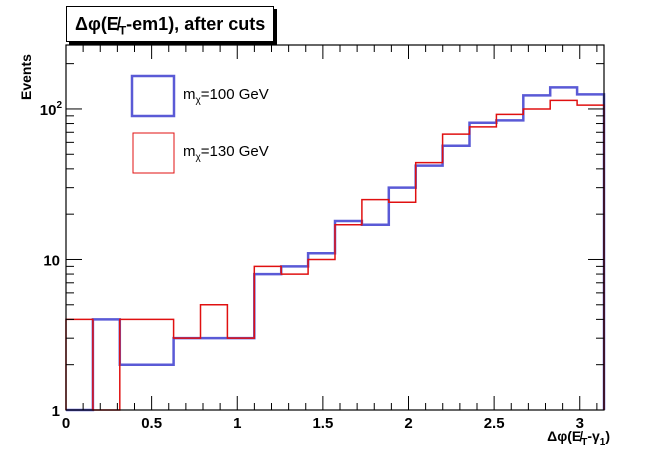 The width and height of the screenshot is (672, 456). Describe the element at coordinates (580, 423) in the screenshot. I see `x-tick-label: 3` at that location.